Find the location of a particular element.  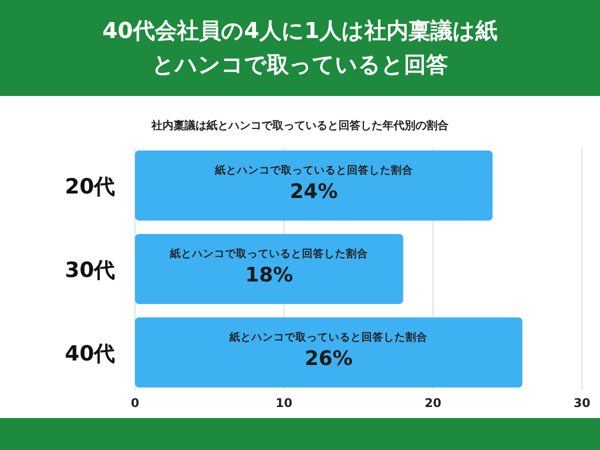

y-tick-label: 30代 is located at coordinates (90, 270).